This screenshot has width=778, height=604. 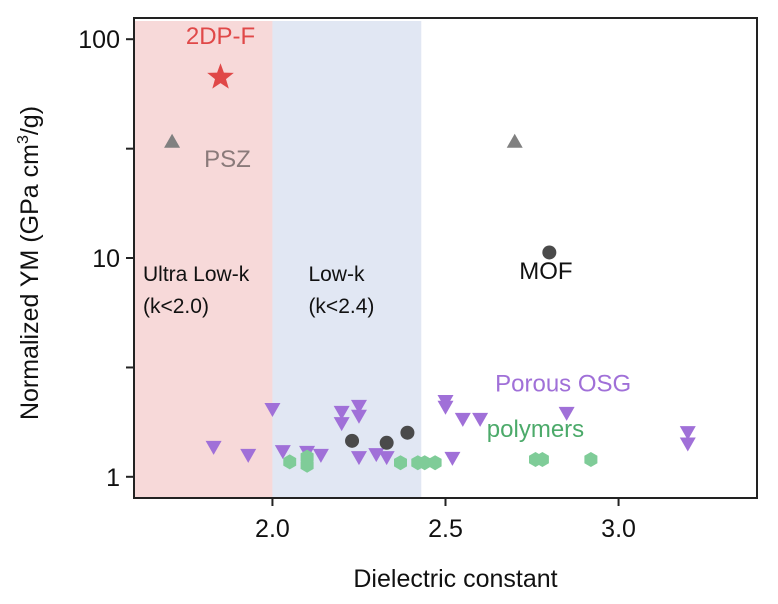 I want to click on mof-label: MOF, so click(x=545, y=271).